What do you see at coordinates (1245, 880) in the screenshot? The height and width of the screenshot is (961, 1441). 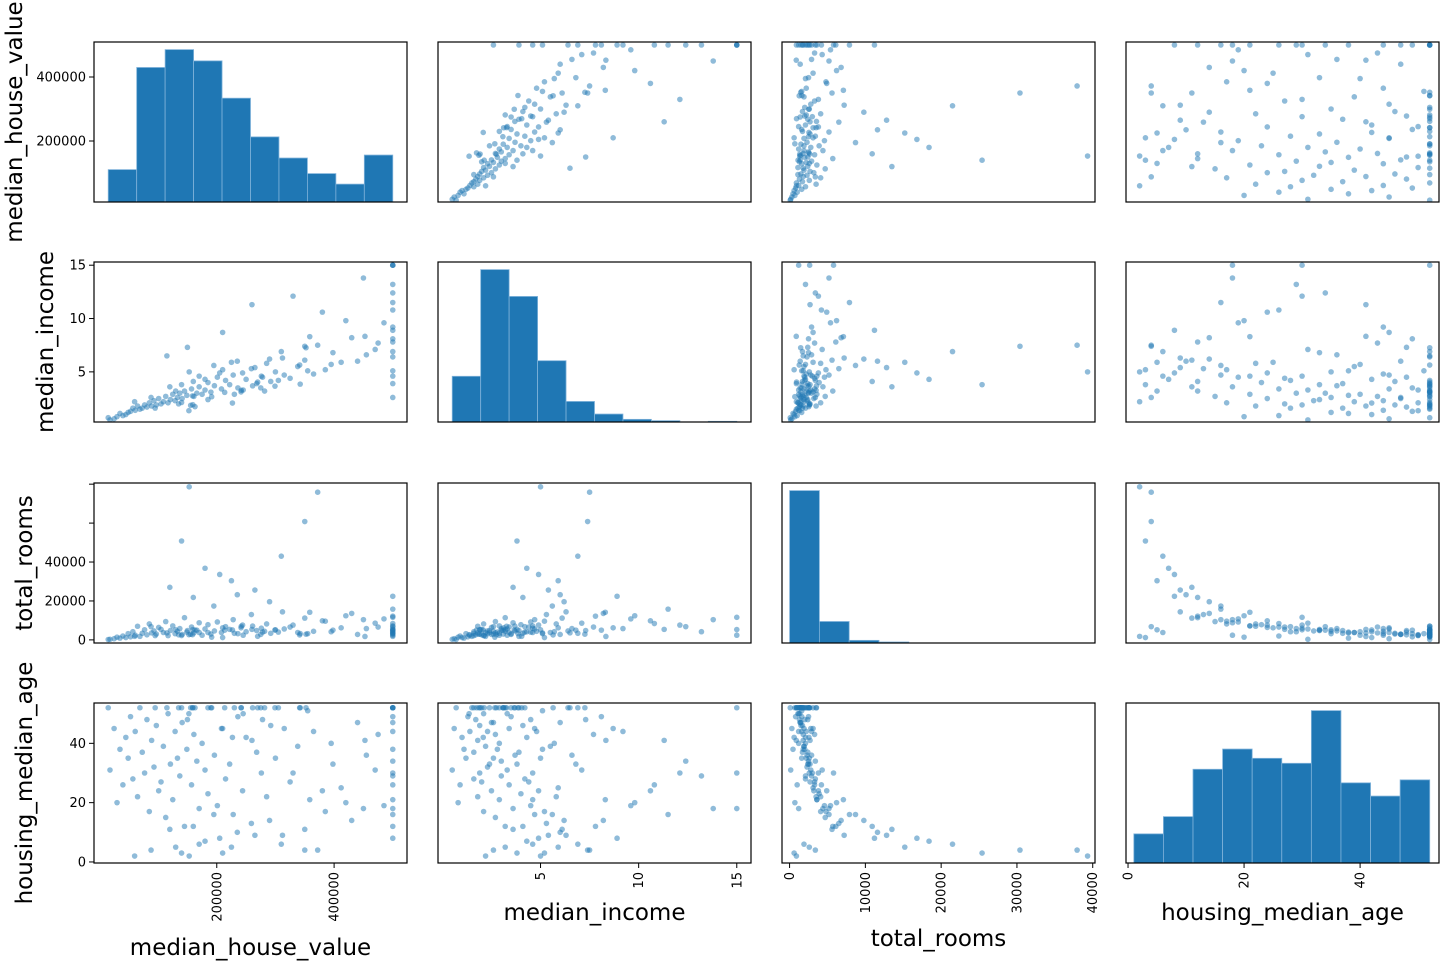 I see `x-tick-label: 20` at bounding box center [1245, 880].